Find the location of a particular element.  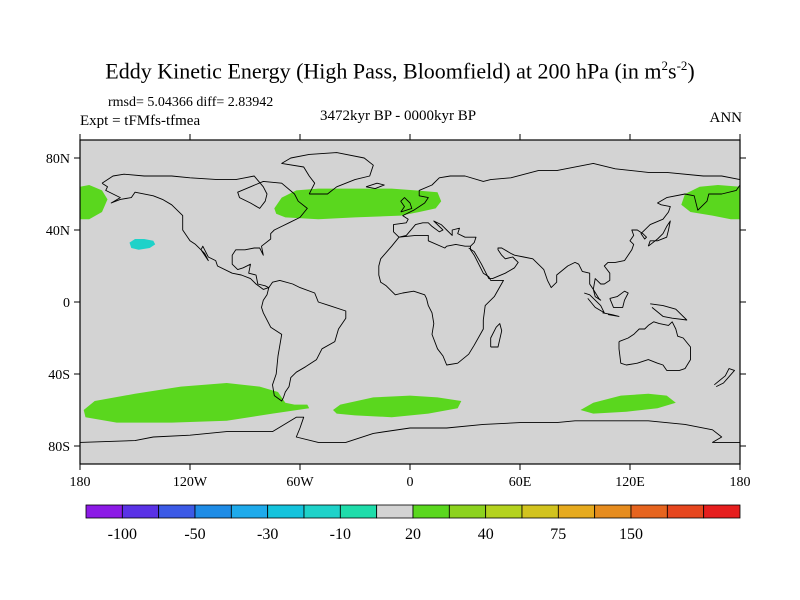

title-exponent-2: -2 is located at coordinates (682, 65).